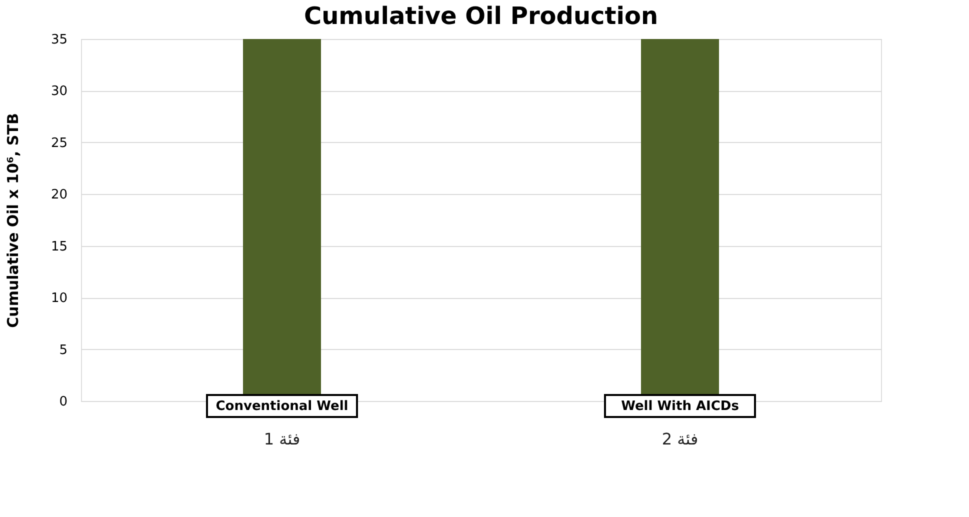 This screenshot has width=969, height=517. What do you see at coordinates (680, 406) in the screenshot?
I see `annotation: Well With AICDs` at bounding box center [680, 406].